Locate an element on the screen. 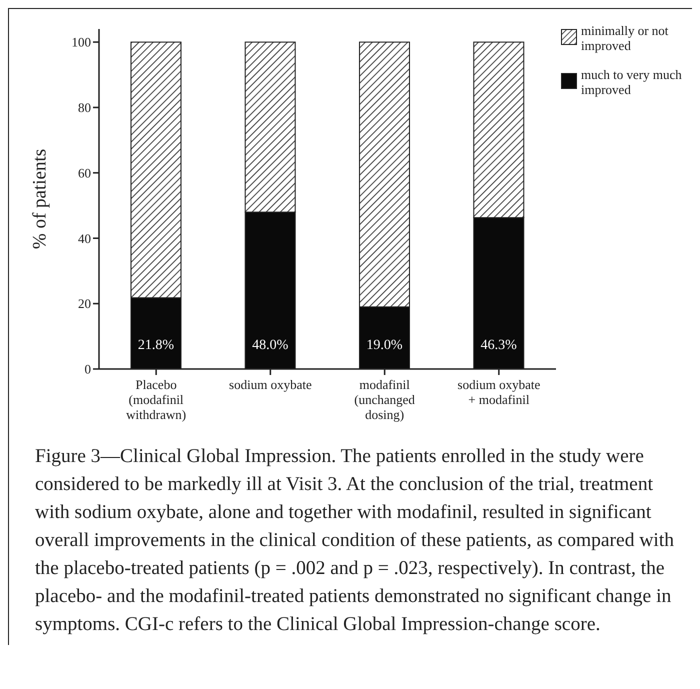 Image resolution: width=700 pixels, height=689 pixels. y-tick-label: 60 is located at coordinates (84, 172).